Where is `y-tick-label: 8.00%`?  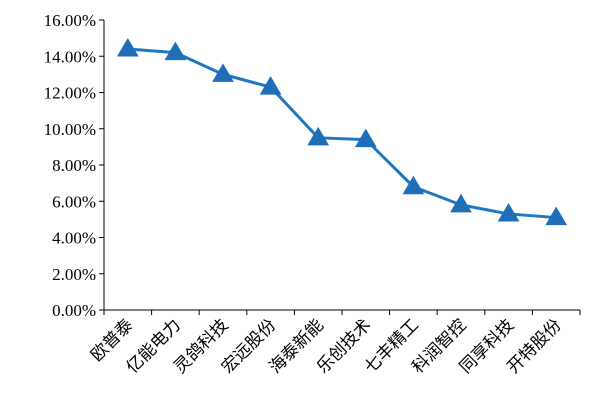 y-tick-label: 8.00% is located at coordinates (74, 165).